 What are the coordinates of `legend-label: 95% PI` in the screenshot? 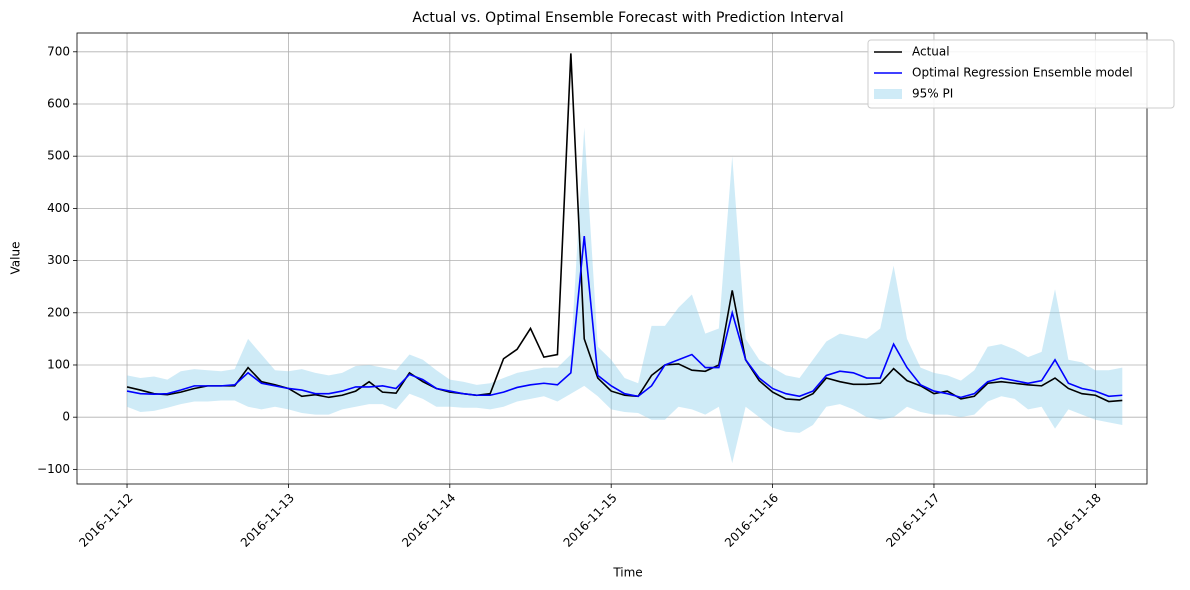 It's located at (932, 94).